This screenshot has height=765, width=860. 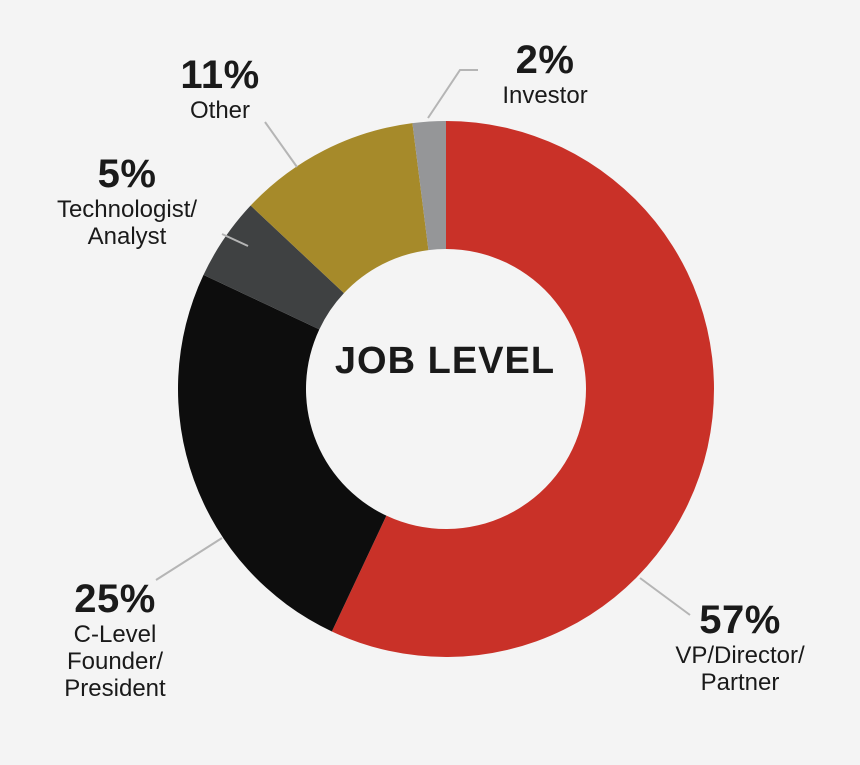 What do you see at coordinates (127, 236) in the screenshot?
I see `slice-cat-technologist-analyst-2: Analyst` at bounding box center [127, 236].